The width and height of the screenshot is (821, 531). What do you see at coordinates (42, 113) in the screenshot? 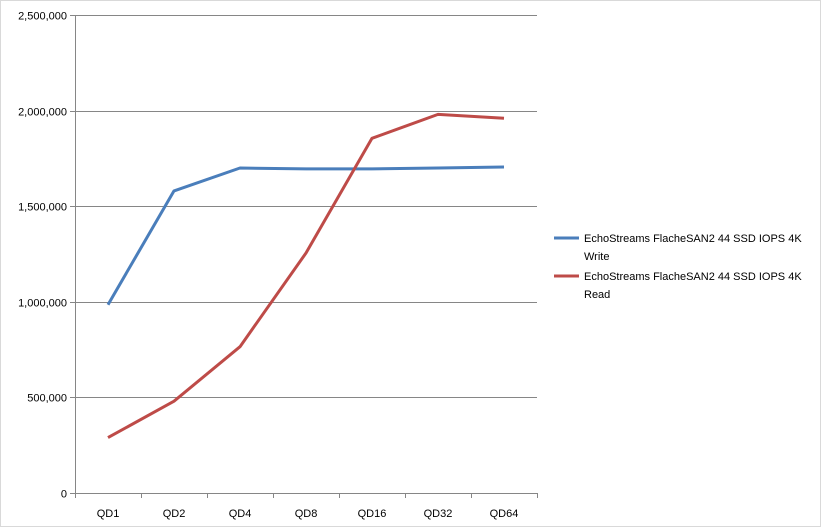
I see `y-tick-label: 2,000,000` at bounding box center [42, 113].